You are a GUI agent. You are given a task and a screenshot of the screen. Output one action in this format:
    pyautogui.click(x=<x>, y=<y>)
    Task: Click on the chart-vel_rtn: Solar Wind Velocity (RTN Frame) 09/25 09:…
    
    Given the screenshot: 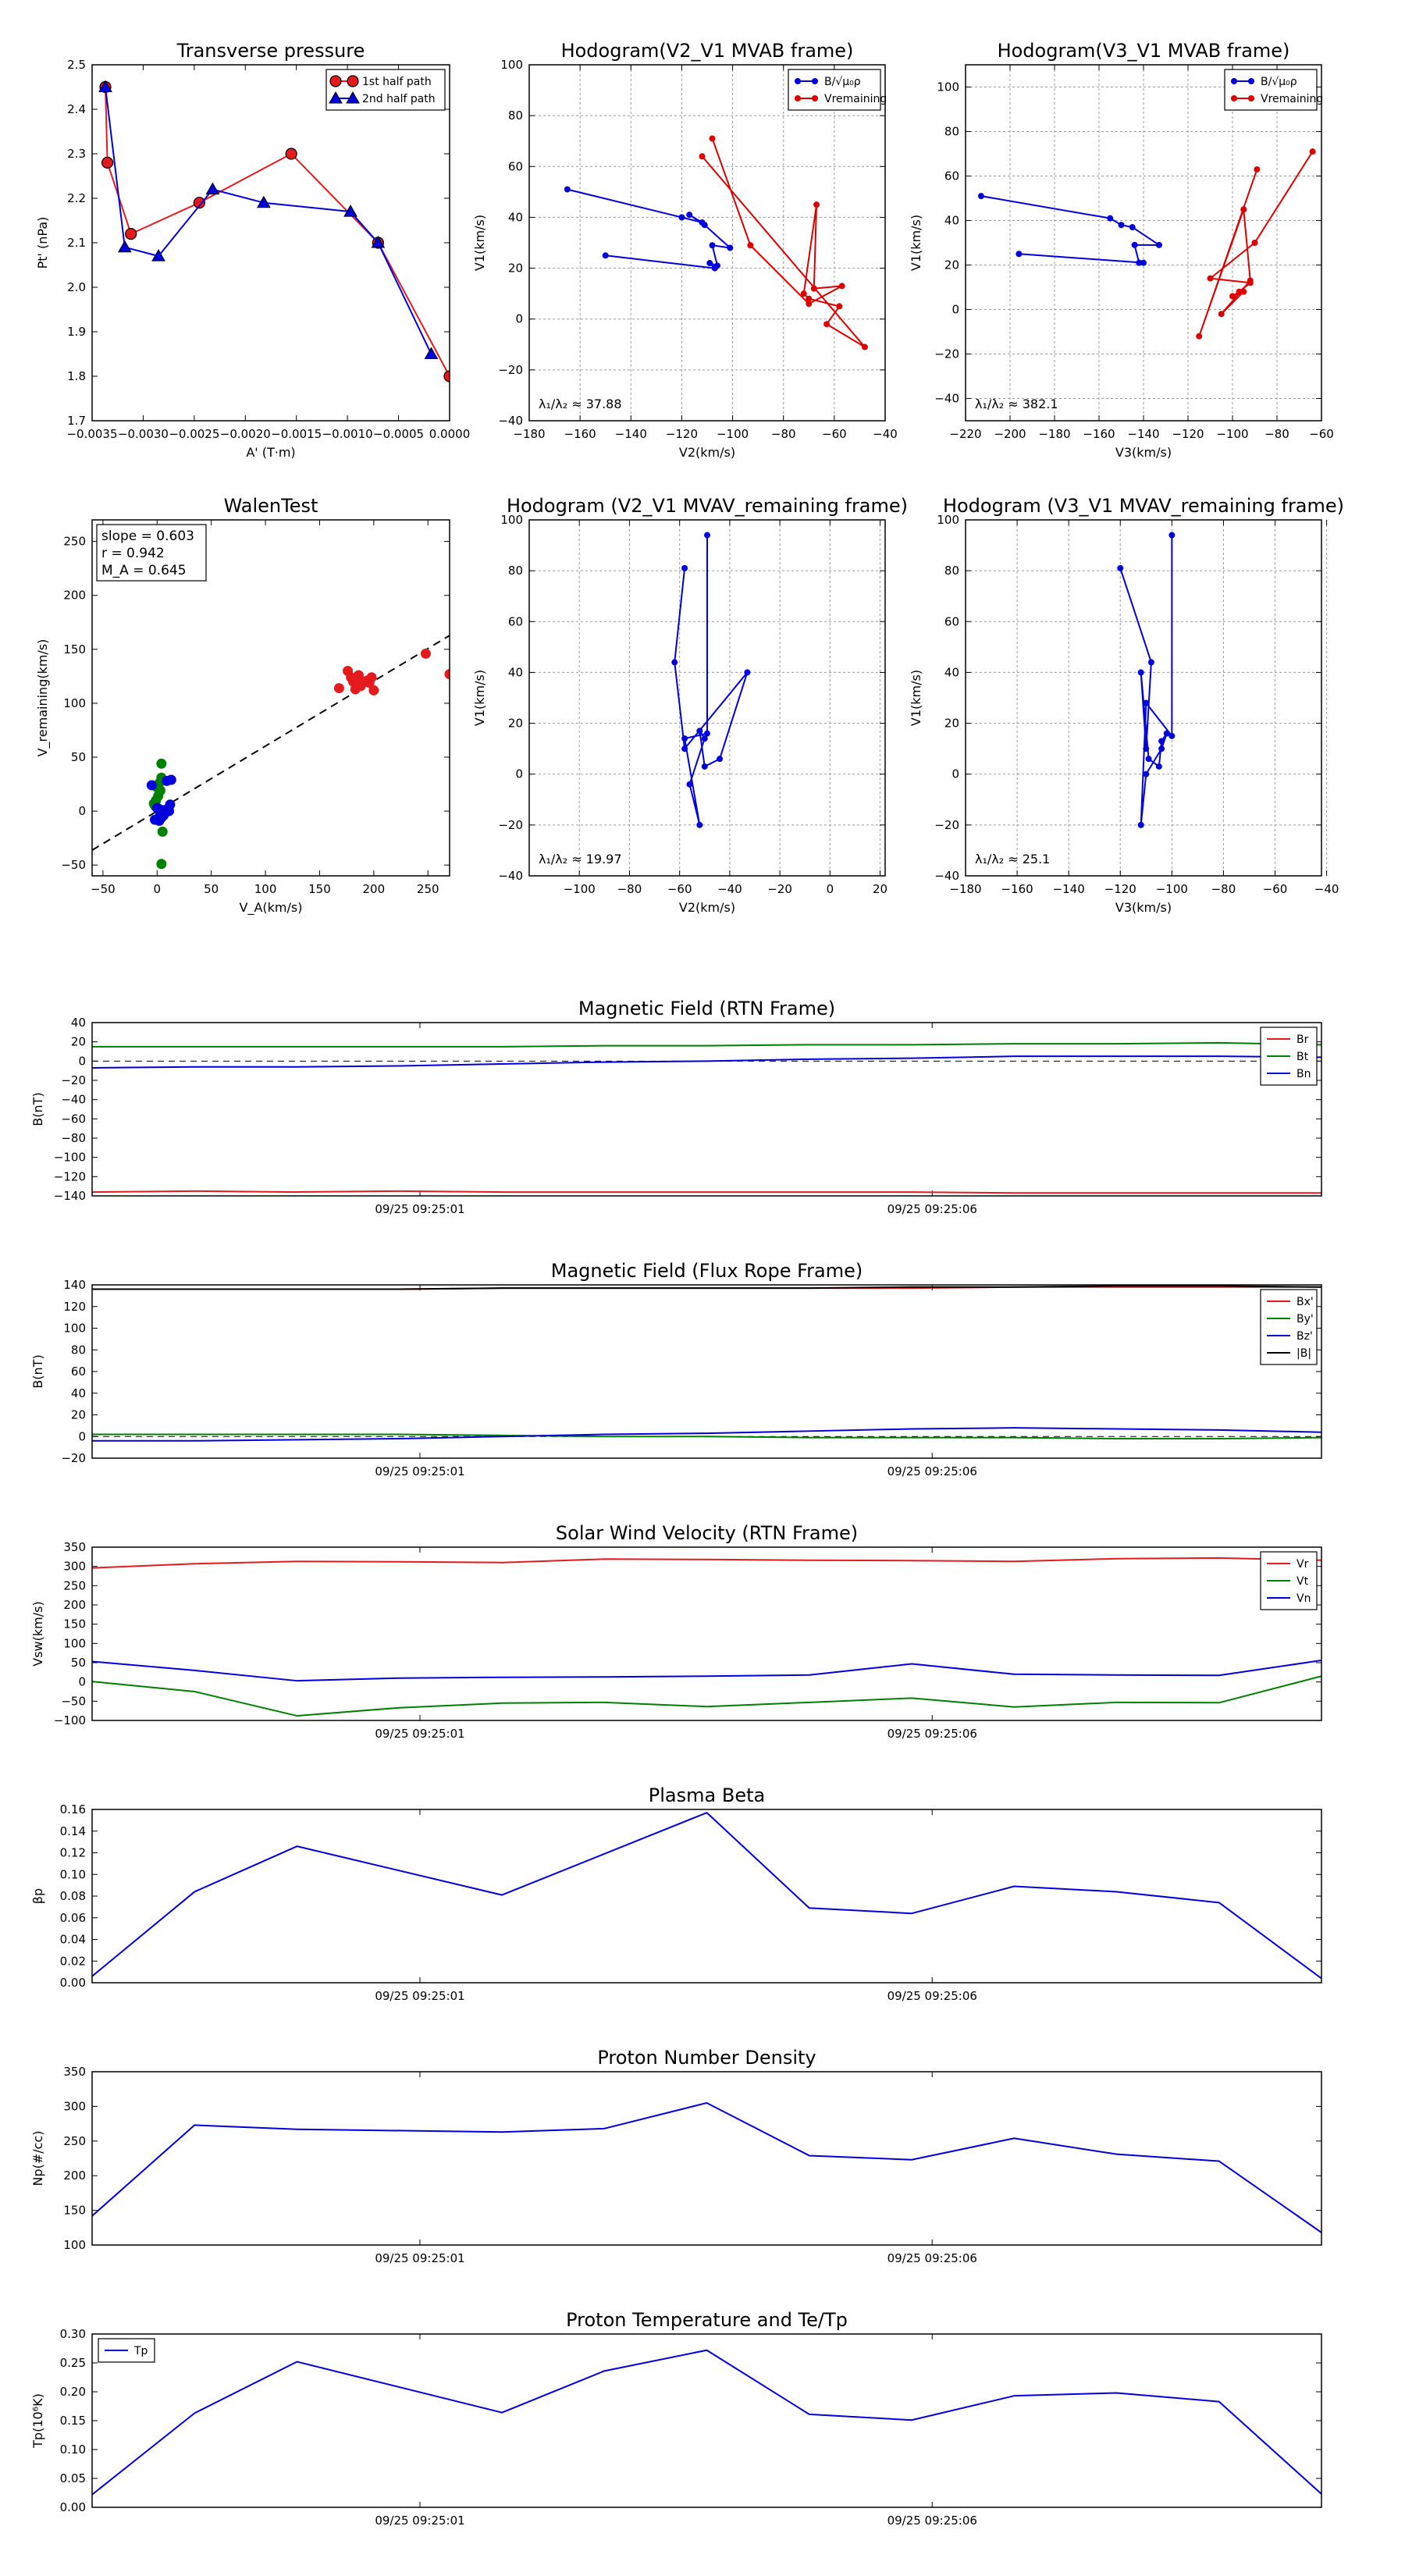 What is the action you would take?
    pyautogui.click(x=676, y=1631)
    